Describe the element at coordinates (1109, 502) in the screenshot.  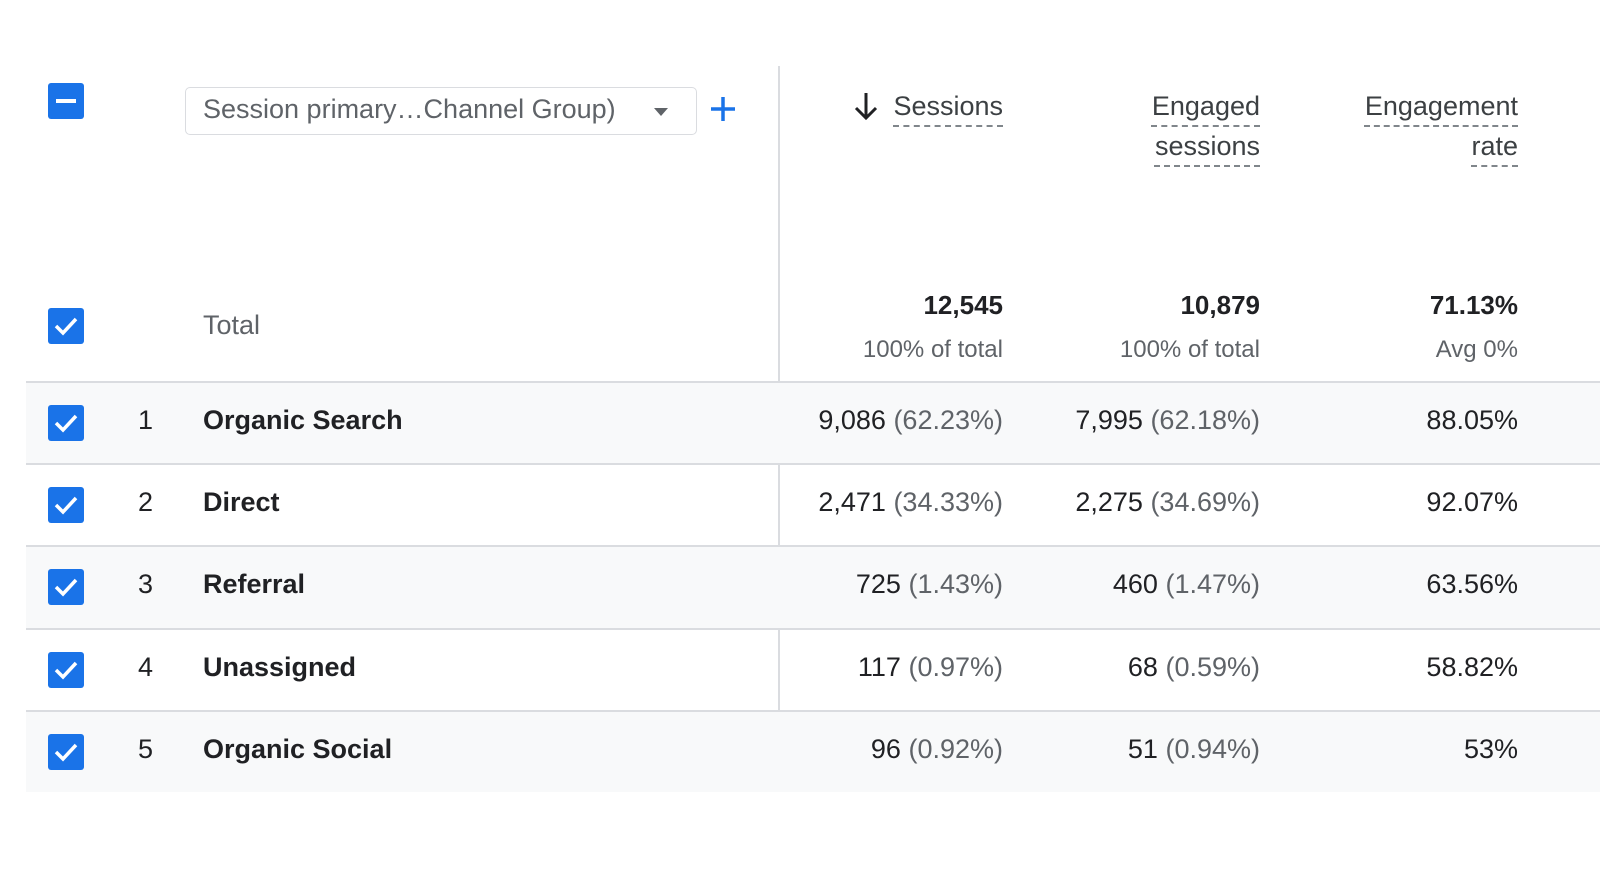
I see `metric-value: 2,275` at that location.